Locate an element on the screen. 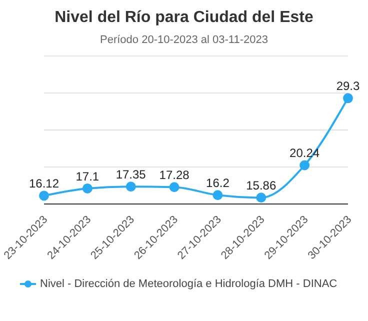 Image resolution: width=368 pixels, height=321 pixels. chart-subtitle: Período 20-10-2023 al 03-11-2023 is located at coordinates (184, 40).